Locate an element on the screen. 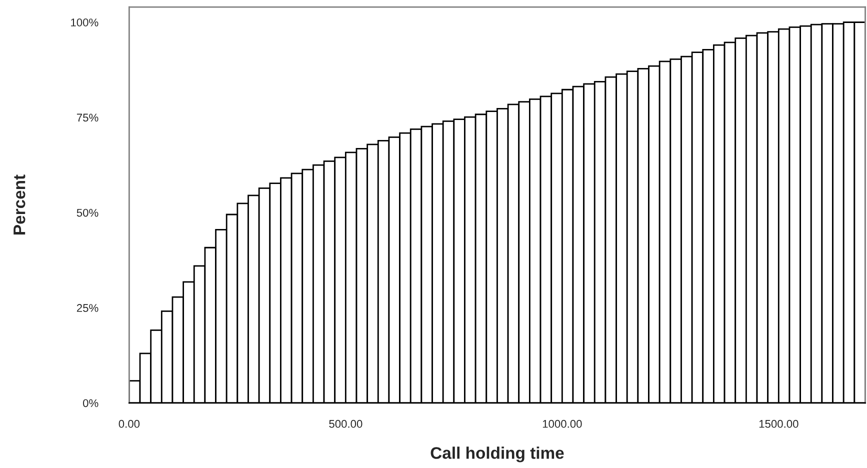  x-tick-label: 500.00 is located at coordinates (345, 424).